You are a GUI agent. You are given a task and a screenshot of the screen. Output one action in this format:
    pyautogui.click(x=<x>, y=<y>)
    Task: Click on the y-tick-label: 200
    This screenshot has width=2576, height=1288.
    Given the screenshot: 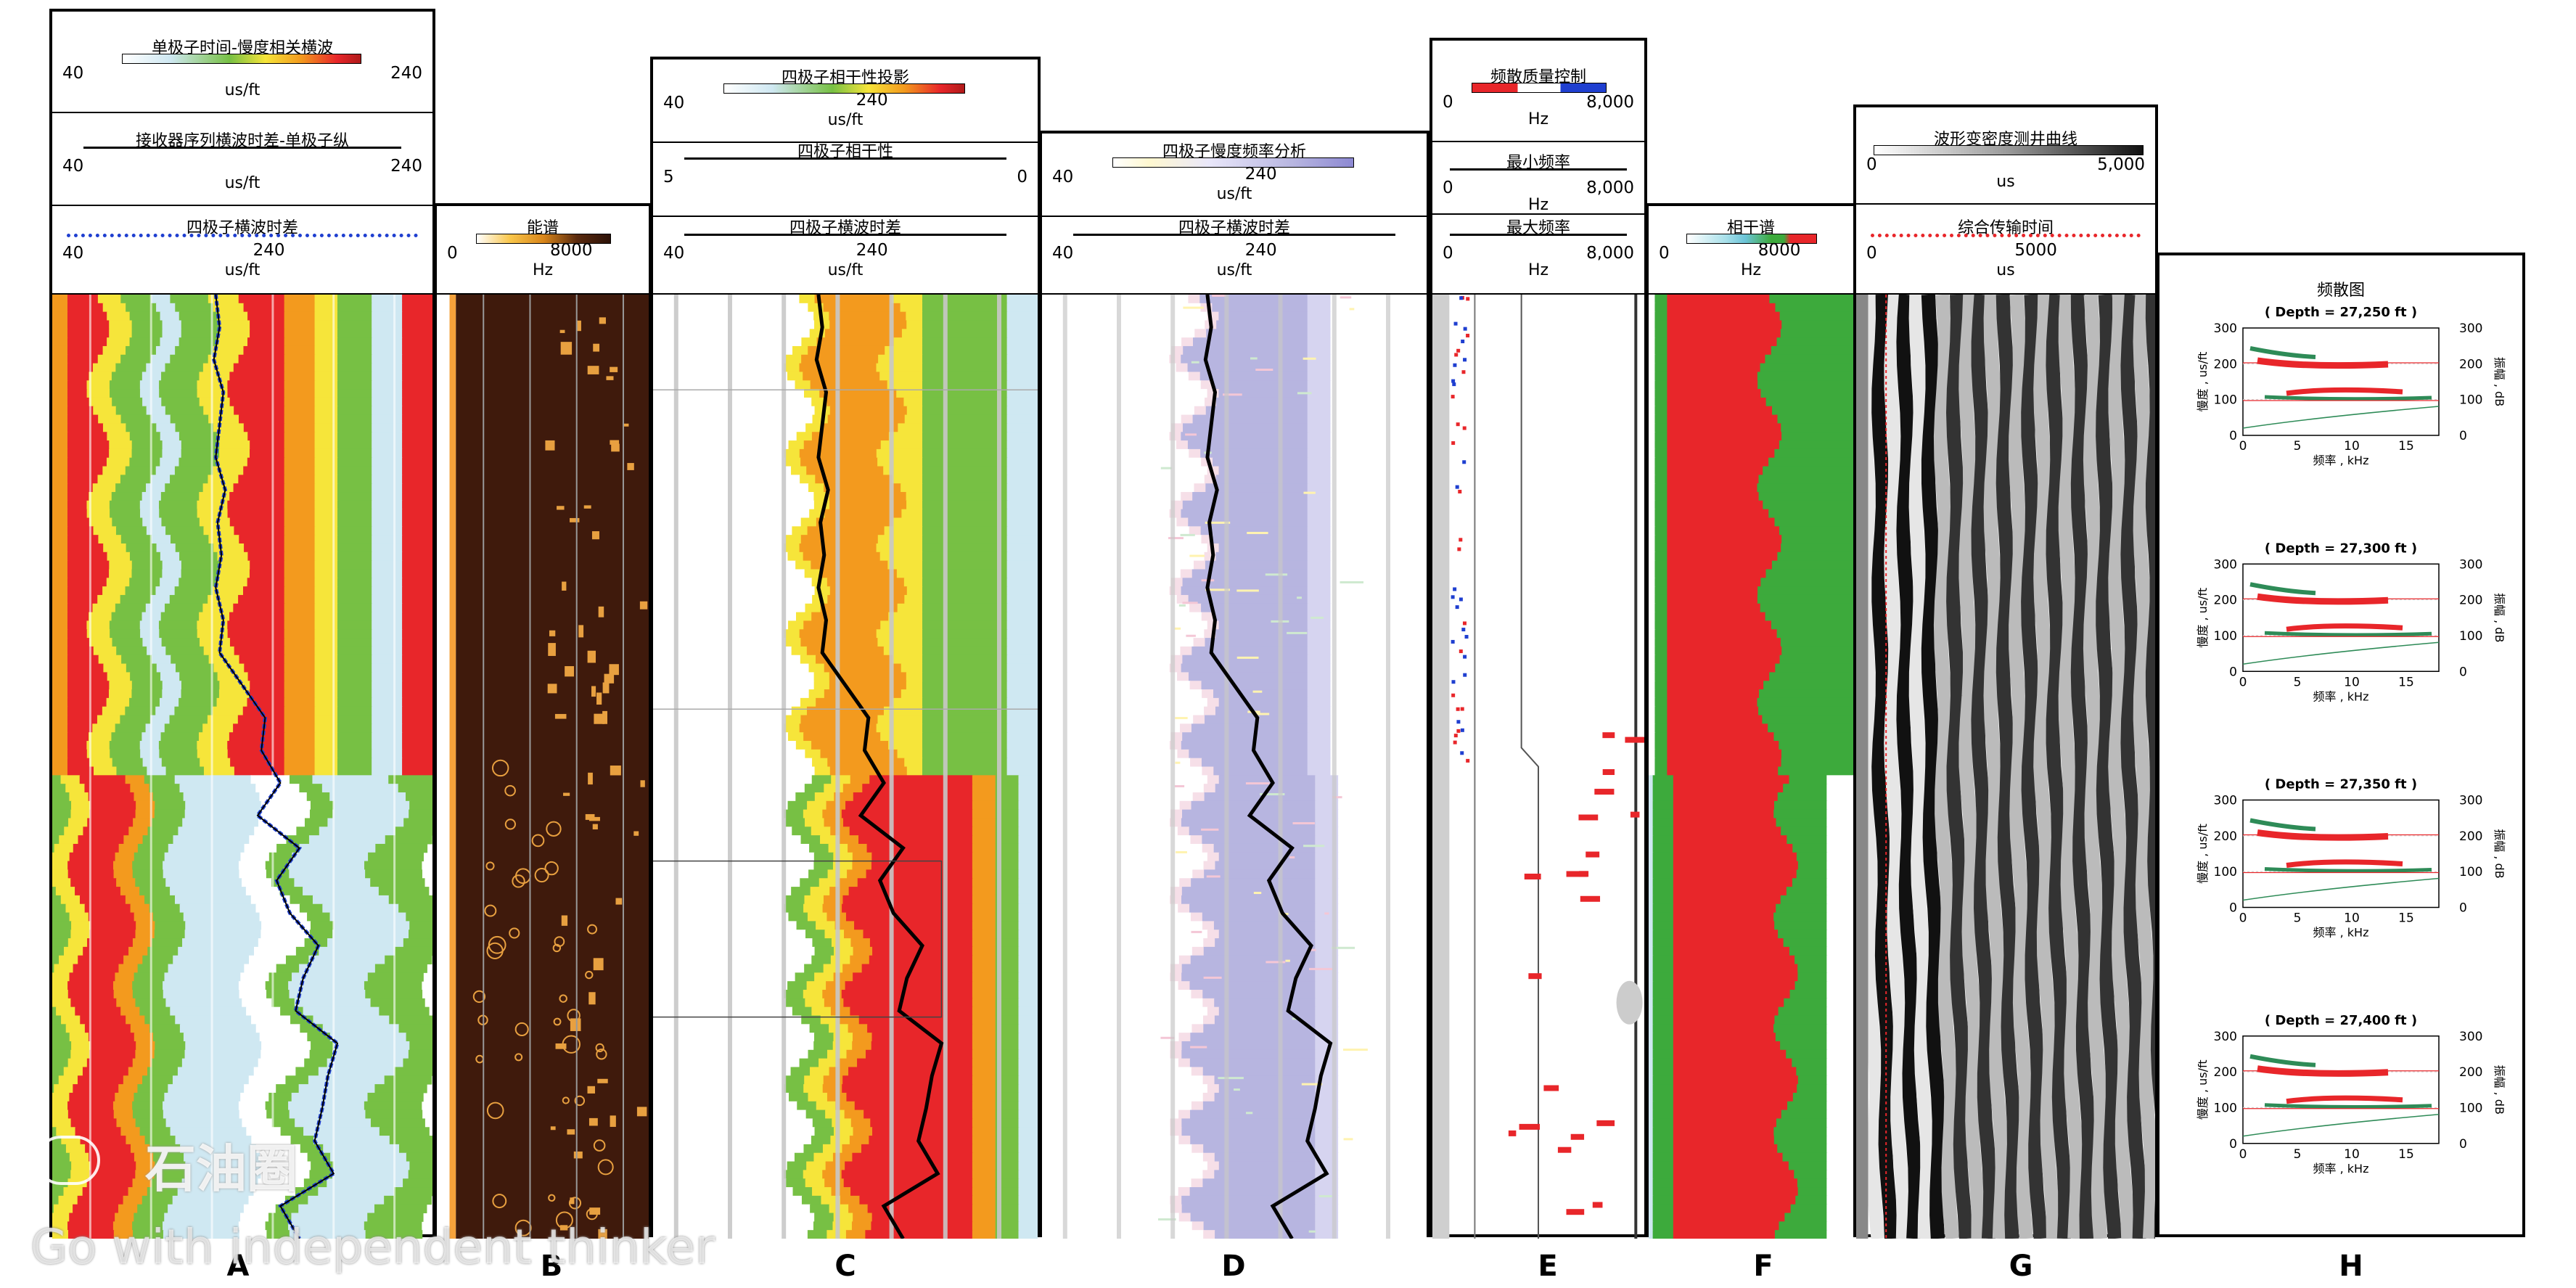 What is the action you would take?
    pyautogui.click(x=2225, y=601)
    